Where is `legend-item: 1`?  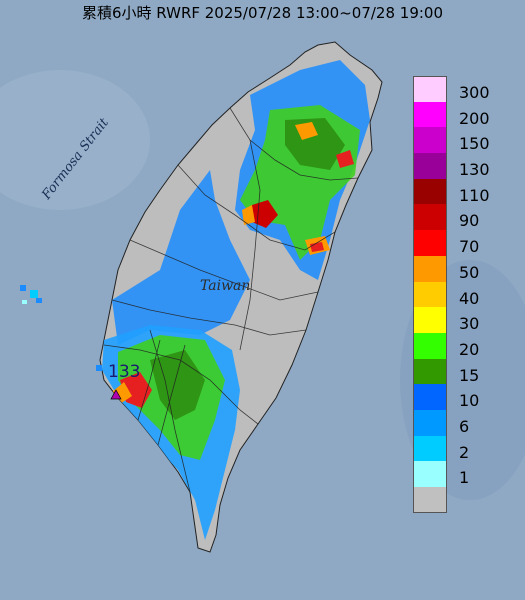 legend-item: 1 is located at coordinates (453, 474).